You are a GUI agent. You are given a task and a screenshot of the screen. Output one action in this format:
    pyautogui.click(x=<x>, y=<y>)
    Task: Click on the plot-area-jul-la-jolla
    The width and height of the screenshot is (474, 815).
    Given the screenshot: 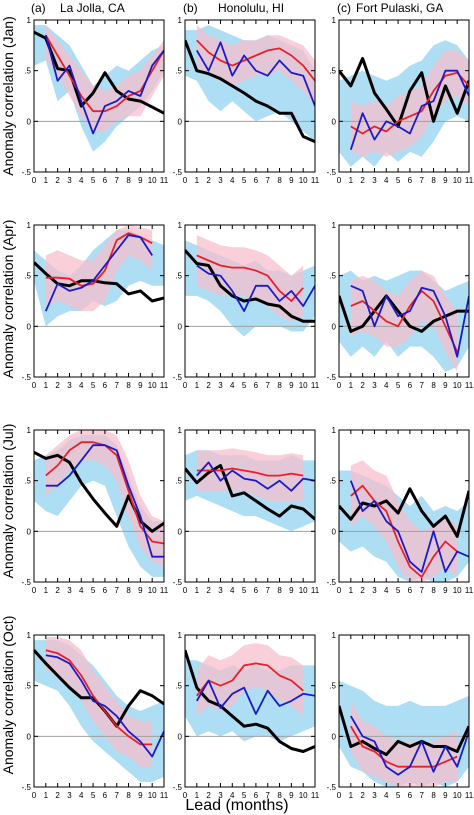 What is the action you would take?
    pyautogui.click(x=99, y=503)
    